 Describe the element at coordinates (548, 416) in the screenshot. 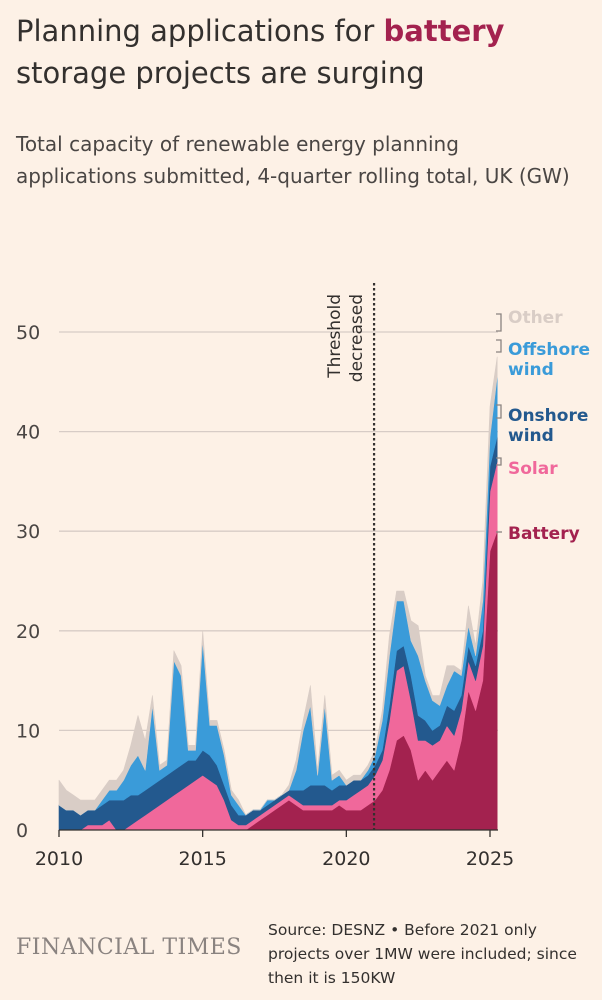

I see `series-label-onshore-wind-line1: Onshore` at that location.